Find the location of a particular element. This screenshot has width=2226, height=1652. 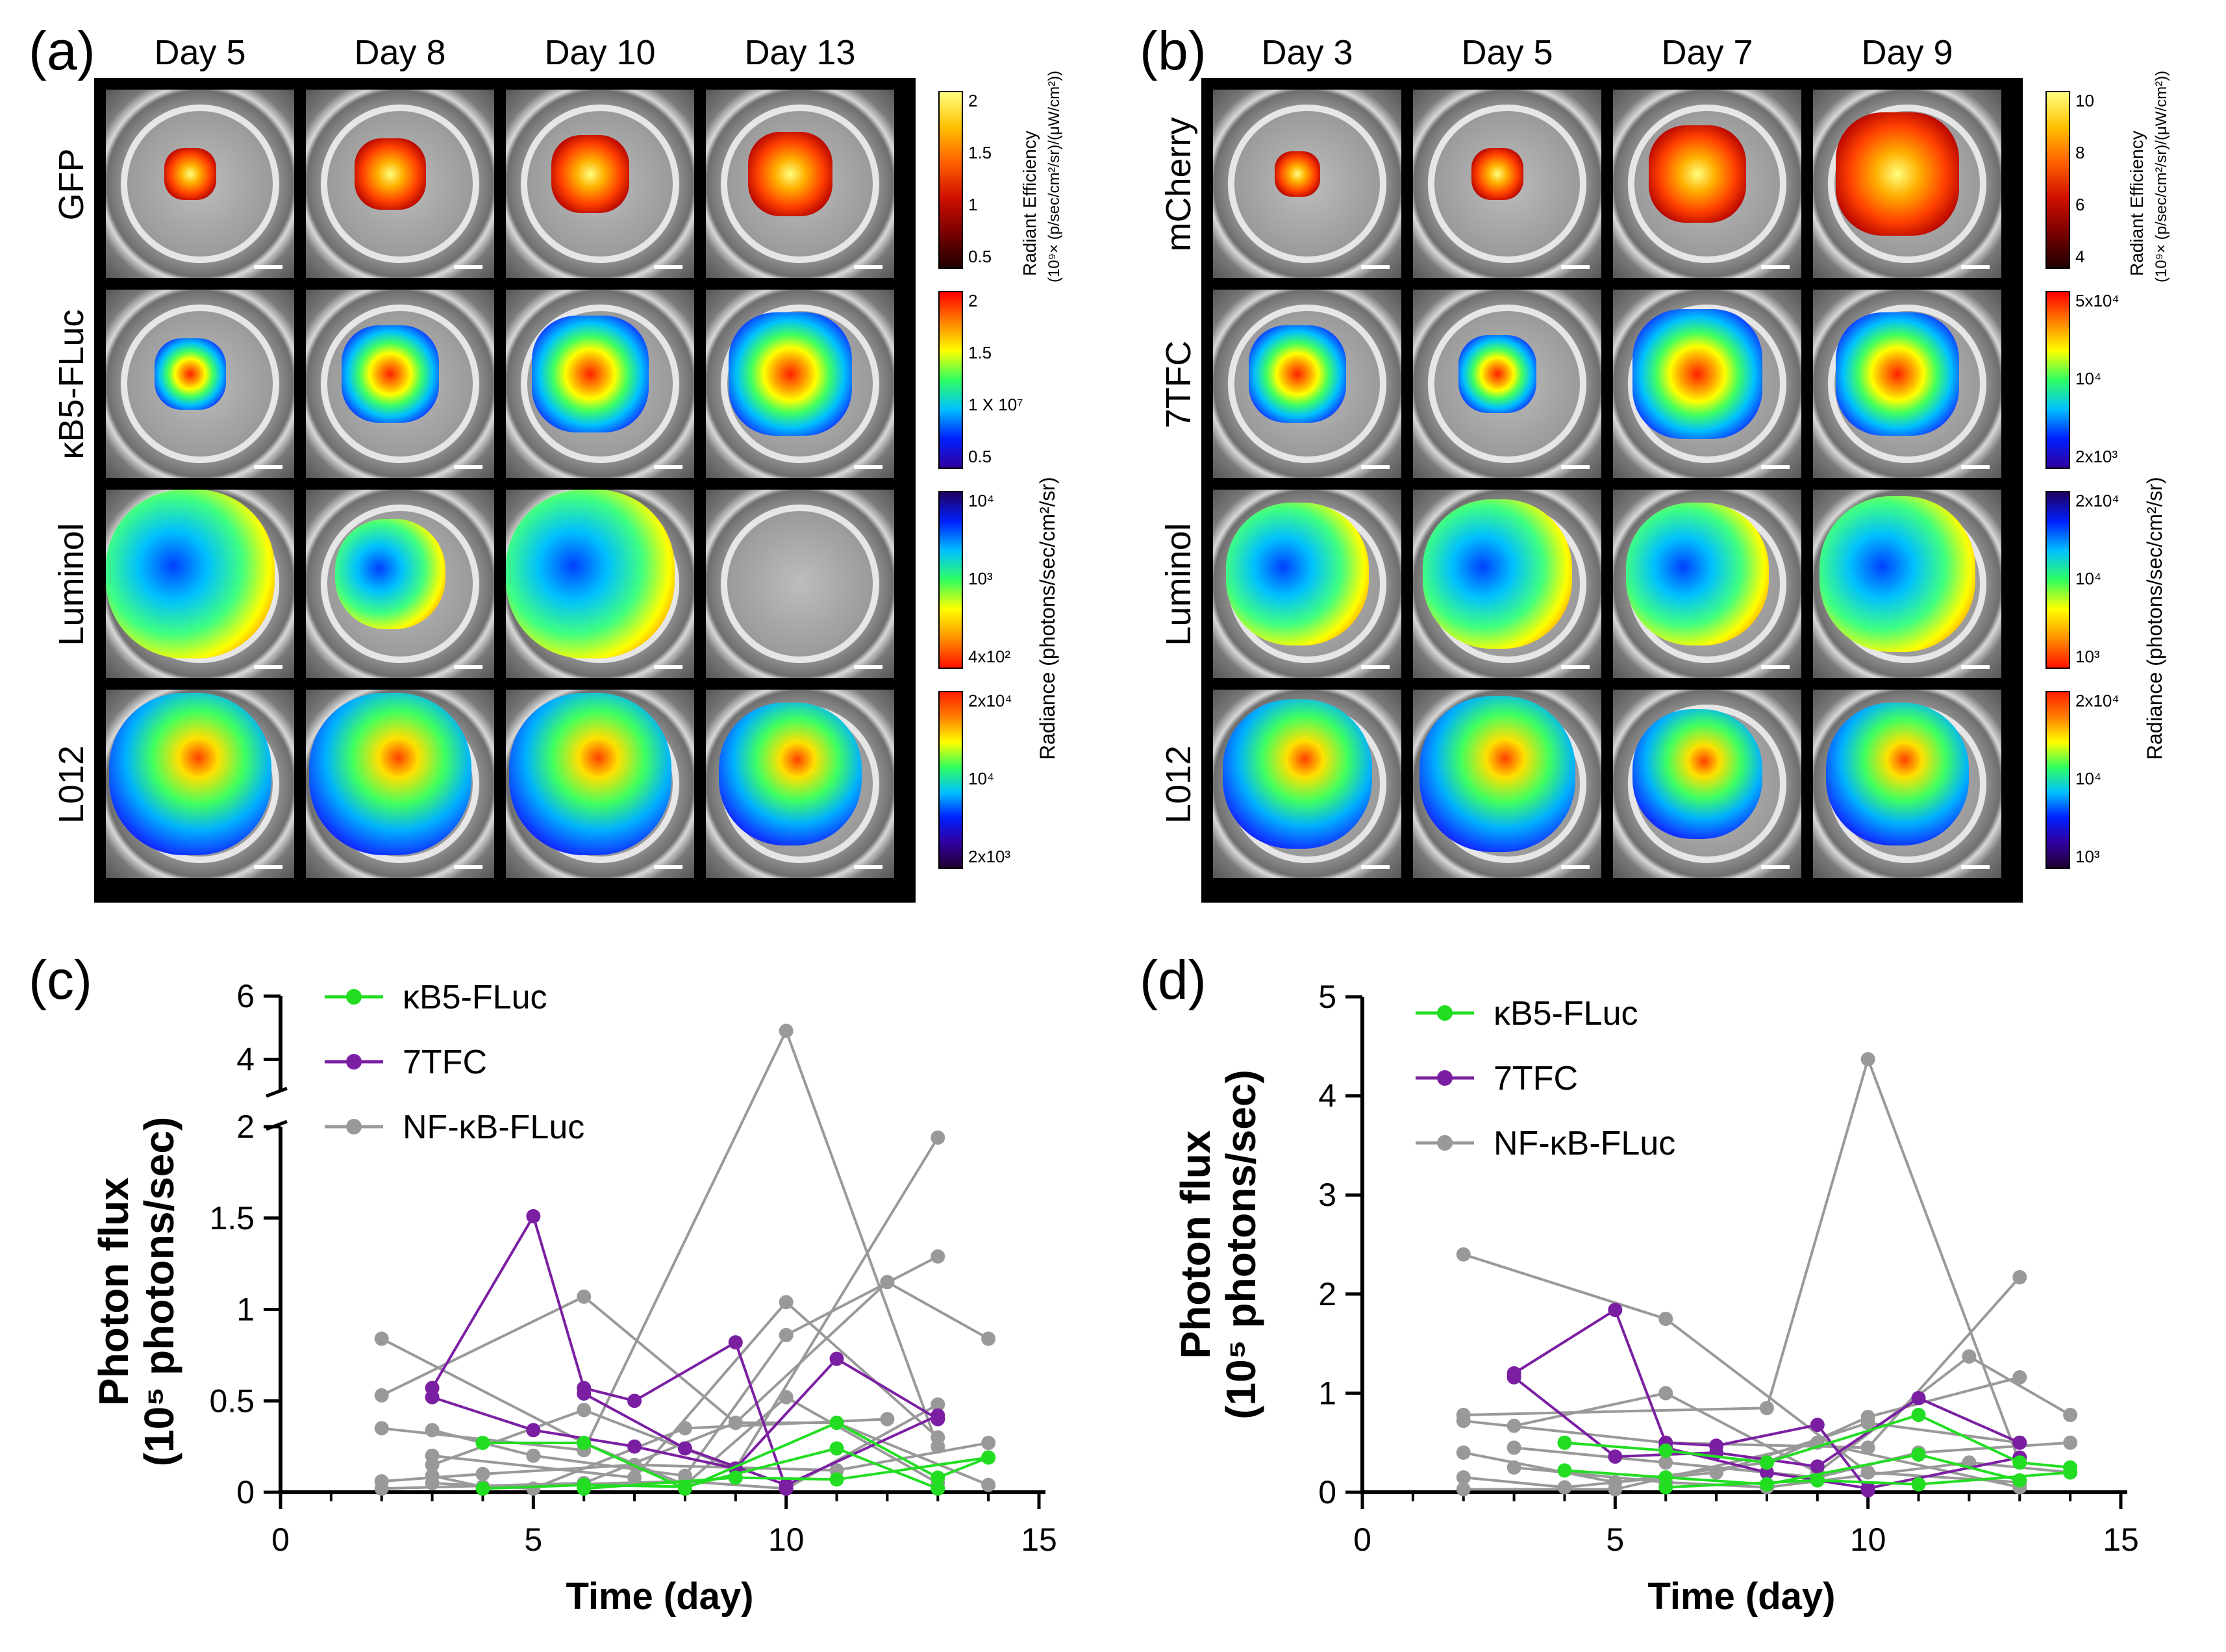

y-tick-label: 2 is located at coordinates (1327, 1294).